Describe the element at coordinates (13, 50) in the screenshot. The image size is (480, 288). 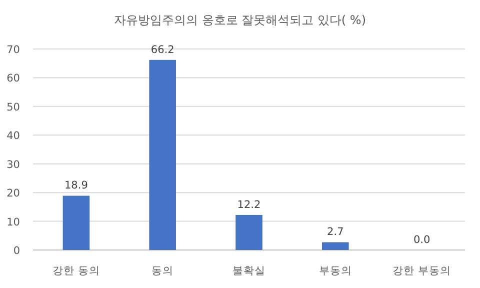
I see `y-tick-label: 70` at that location.